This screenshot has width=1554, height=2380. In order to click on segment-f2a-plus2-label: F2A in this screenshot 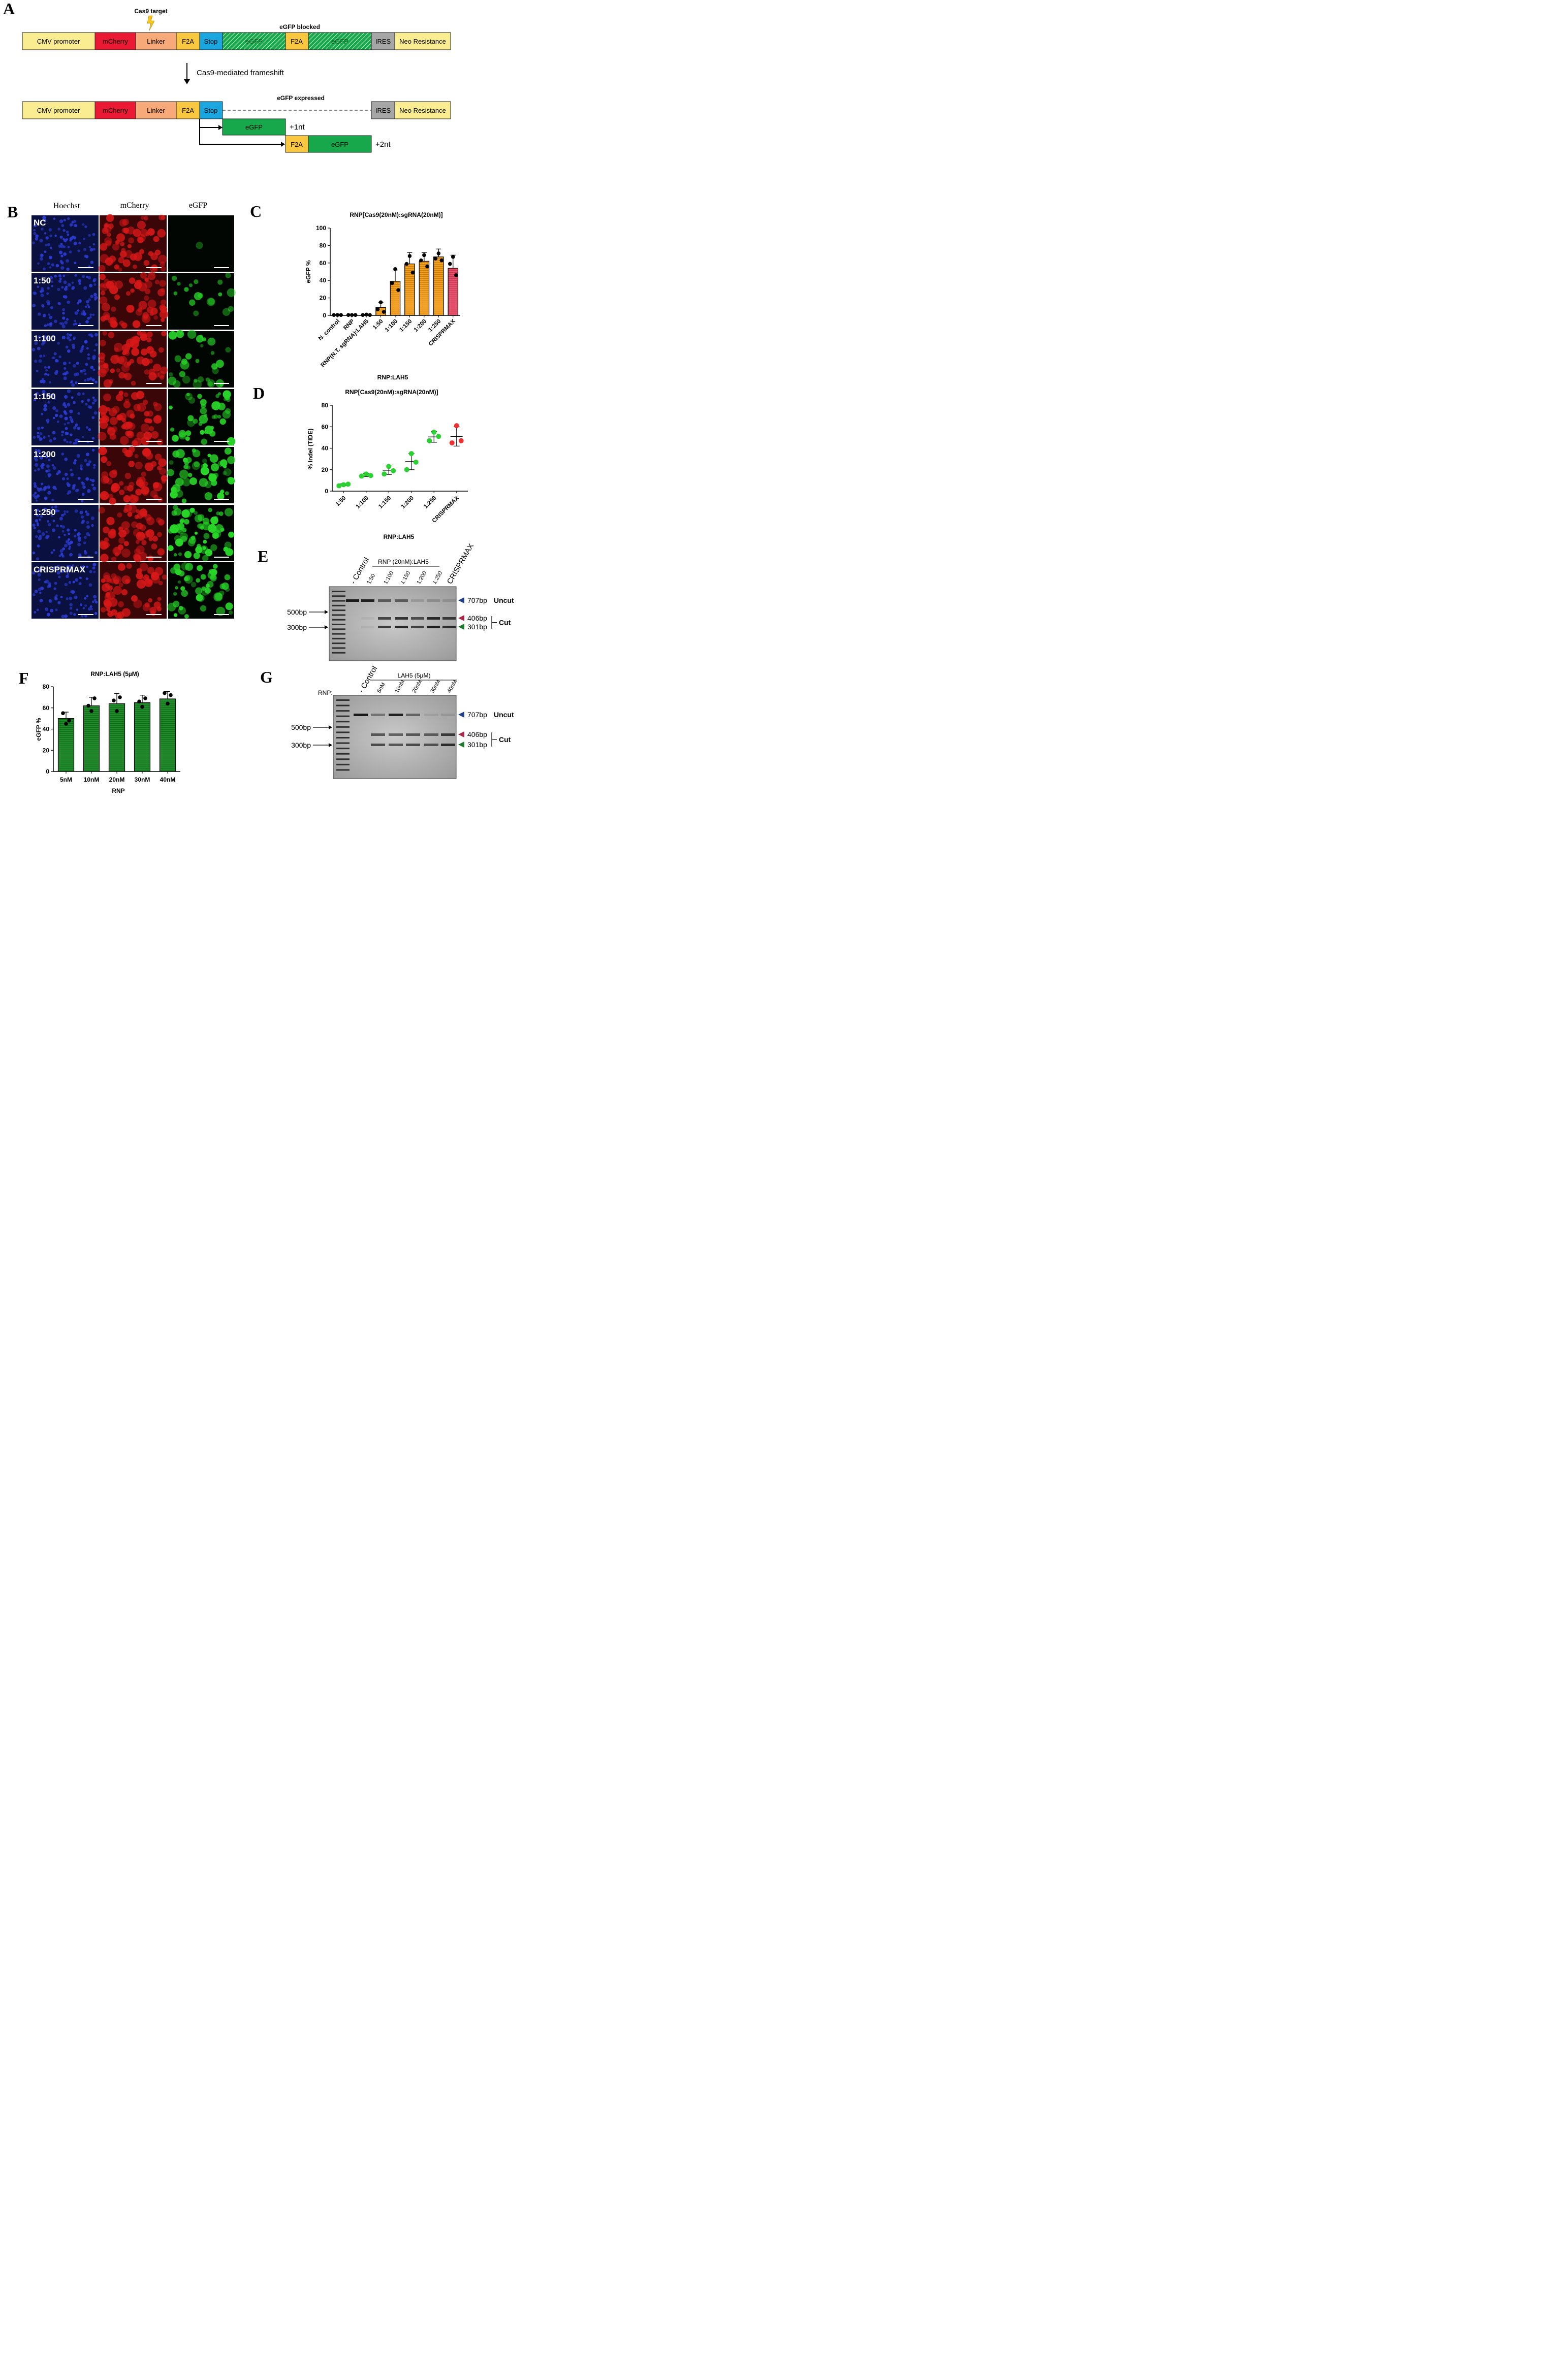, I will do `click(297, 144)`.